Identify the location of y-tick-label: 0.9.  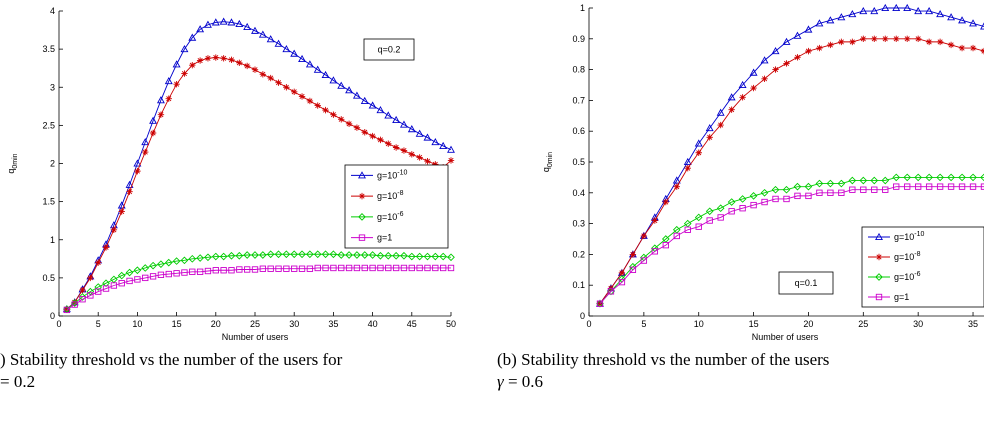
(578, 39).